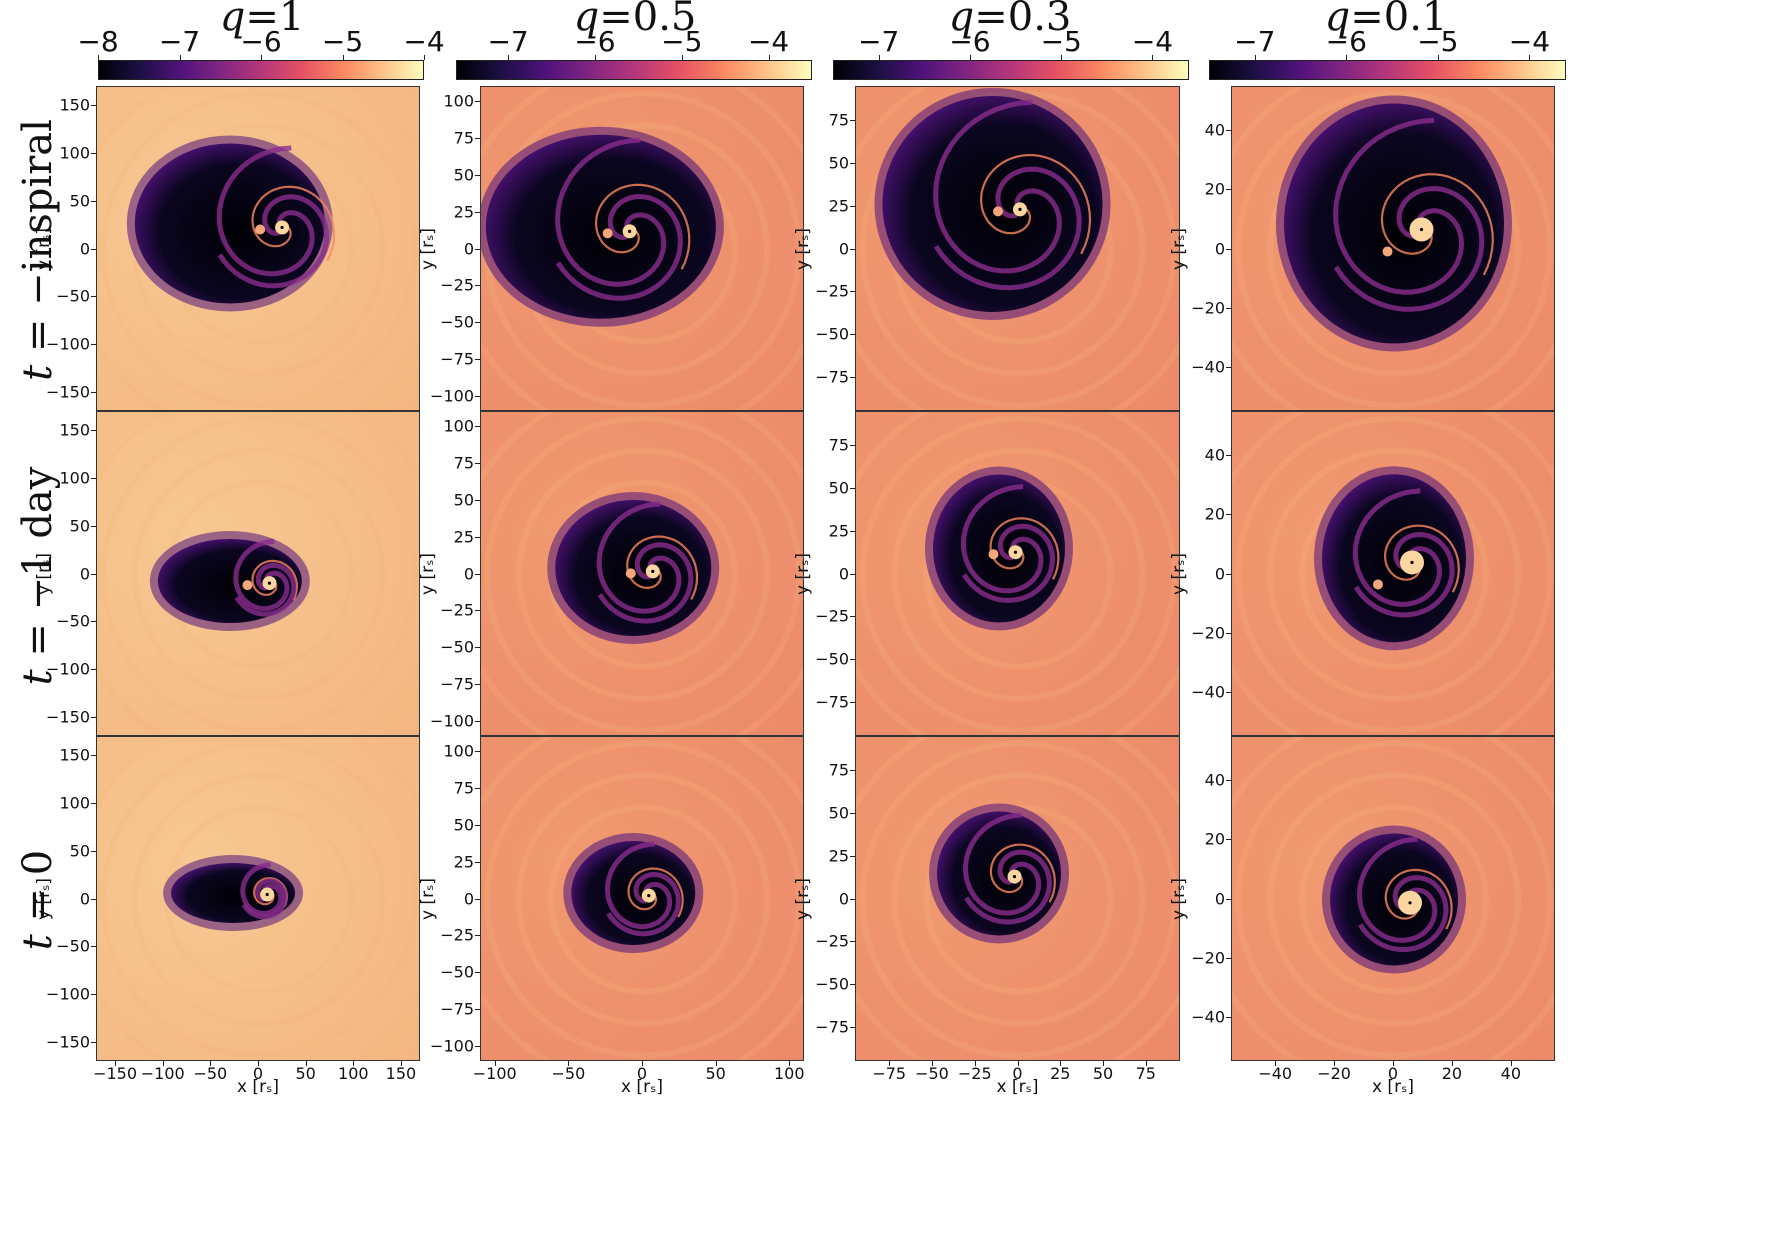 This screenshot has width=1780, height=1248. I want to click on y-tick-label: 75, so click(838, 445).